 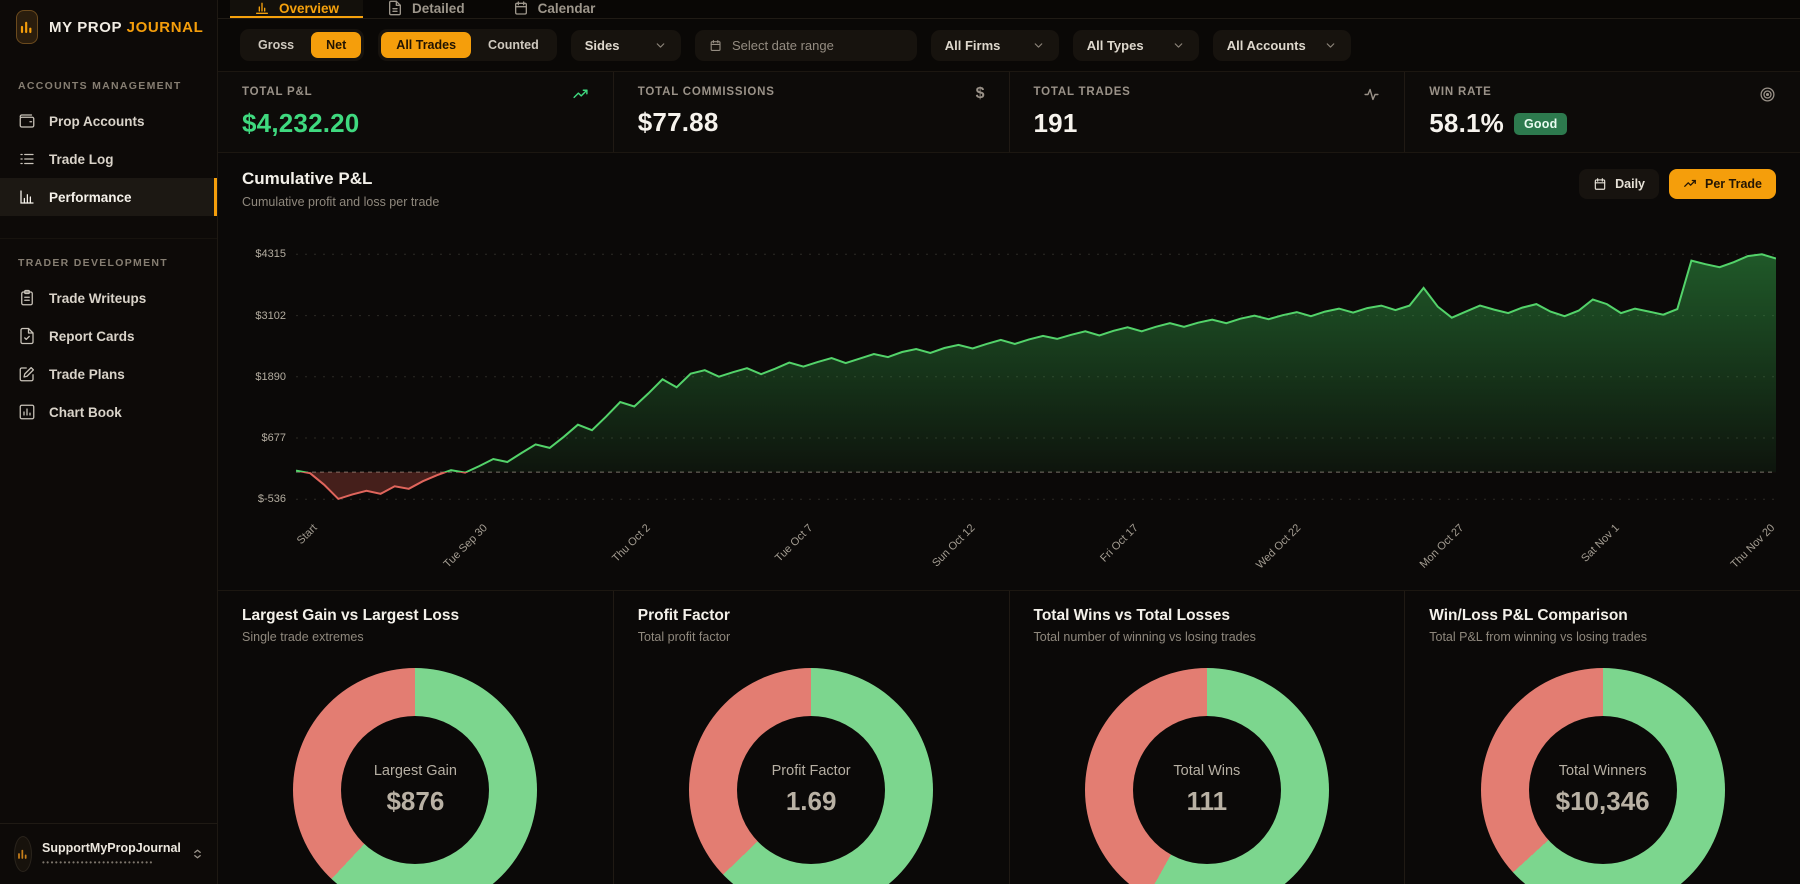 I want to click on tab-calendar: Calendar, so click(x=554, y=9).